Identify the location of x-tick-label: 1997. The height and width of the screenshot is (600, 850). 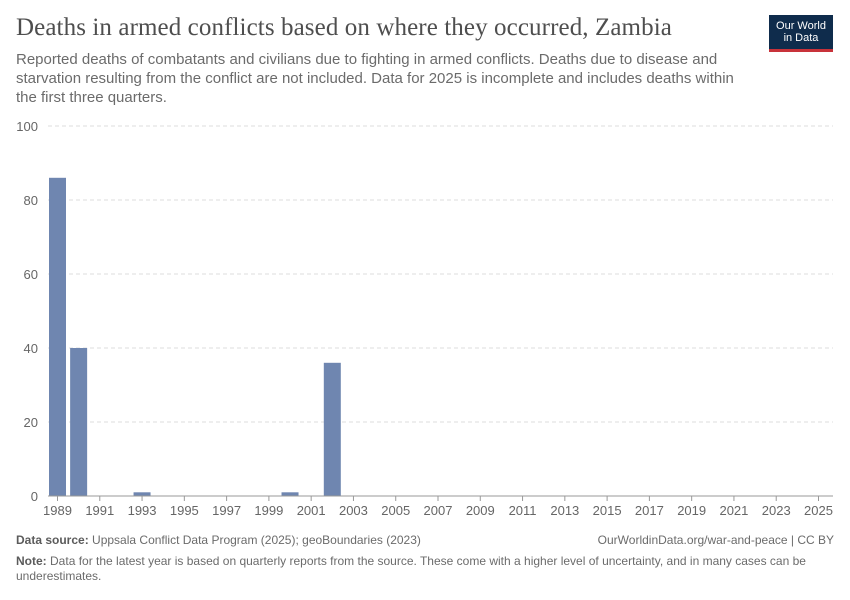
(226, 510).